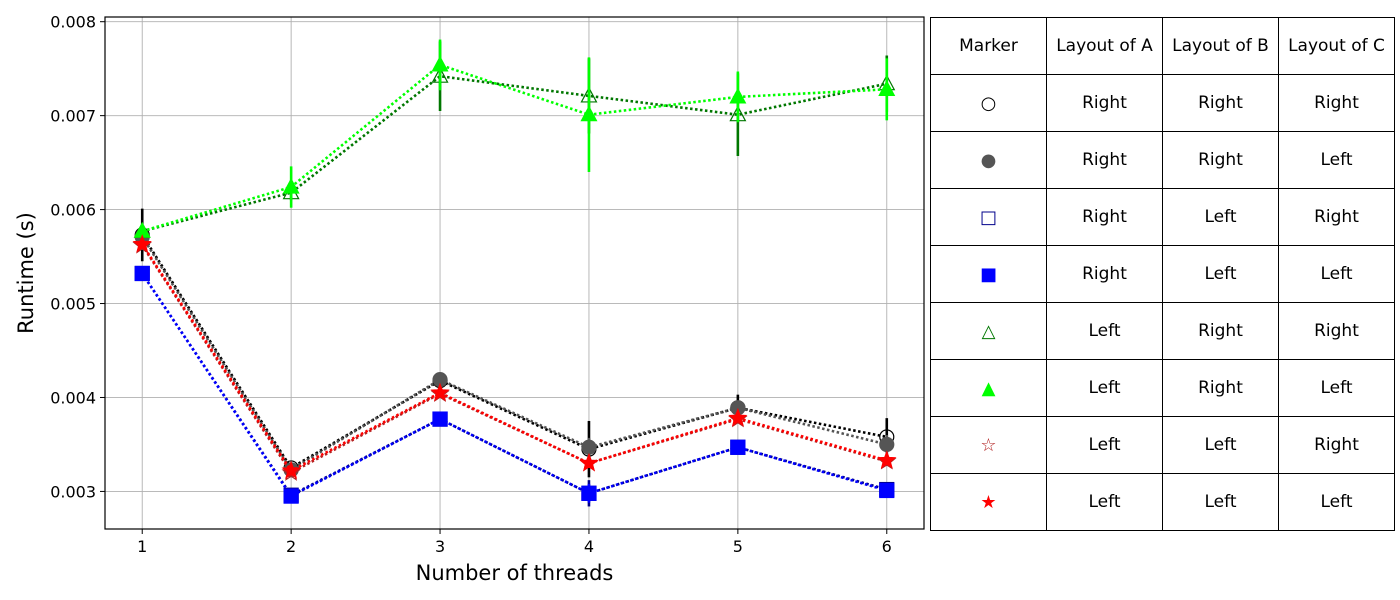 This screenshot has height=600, width=1400. Describe the element at coordinates (142, 546) in the screenshot. I see `x-tick-label: 1` at that location.